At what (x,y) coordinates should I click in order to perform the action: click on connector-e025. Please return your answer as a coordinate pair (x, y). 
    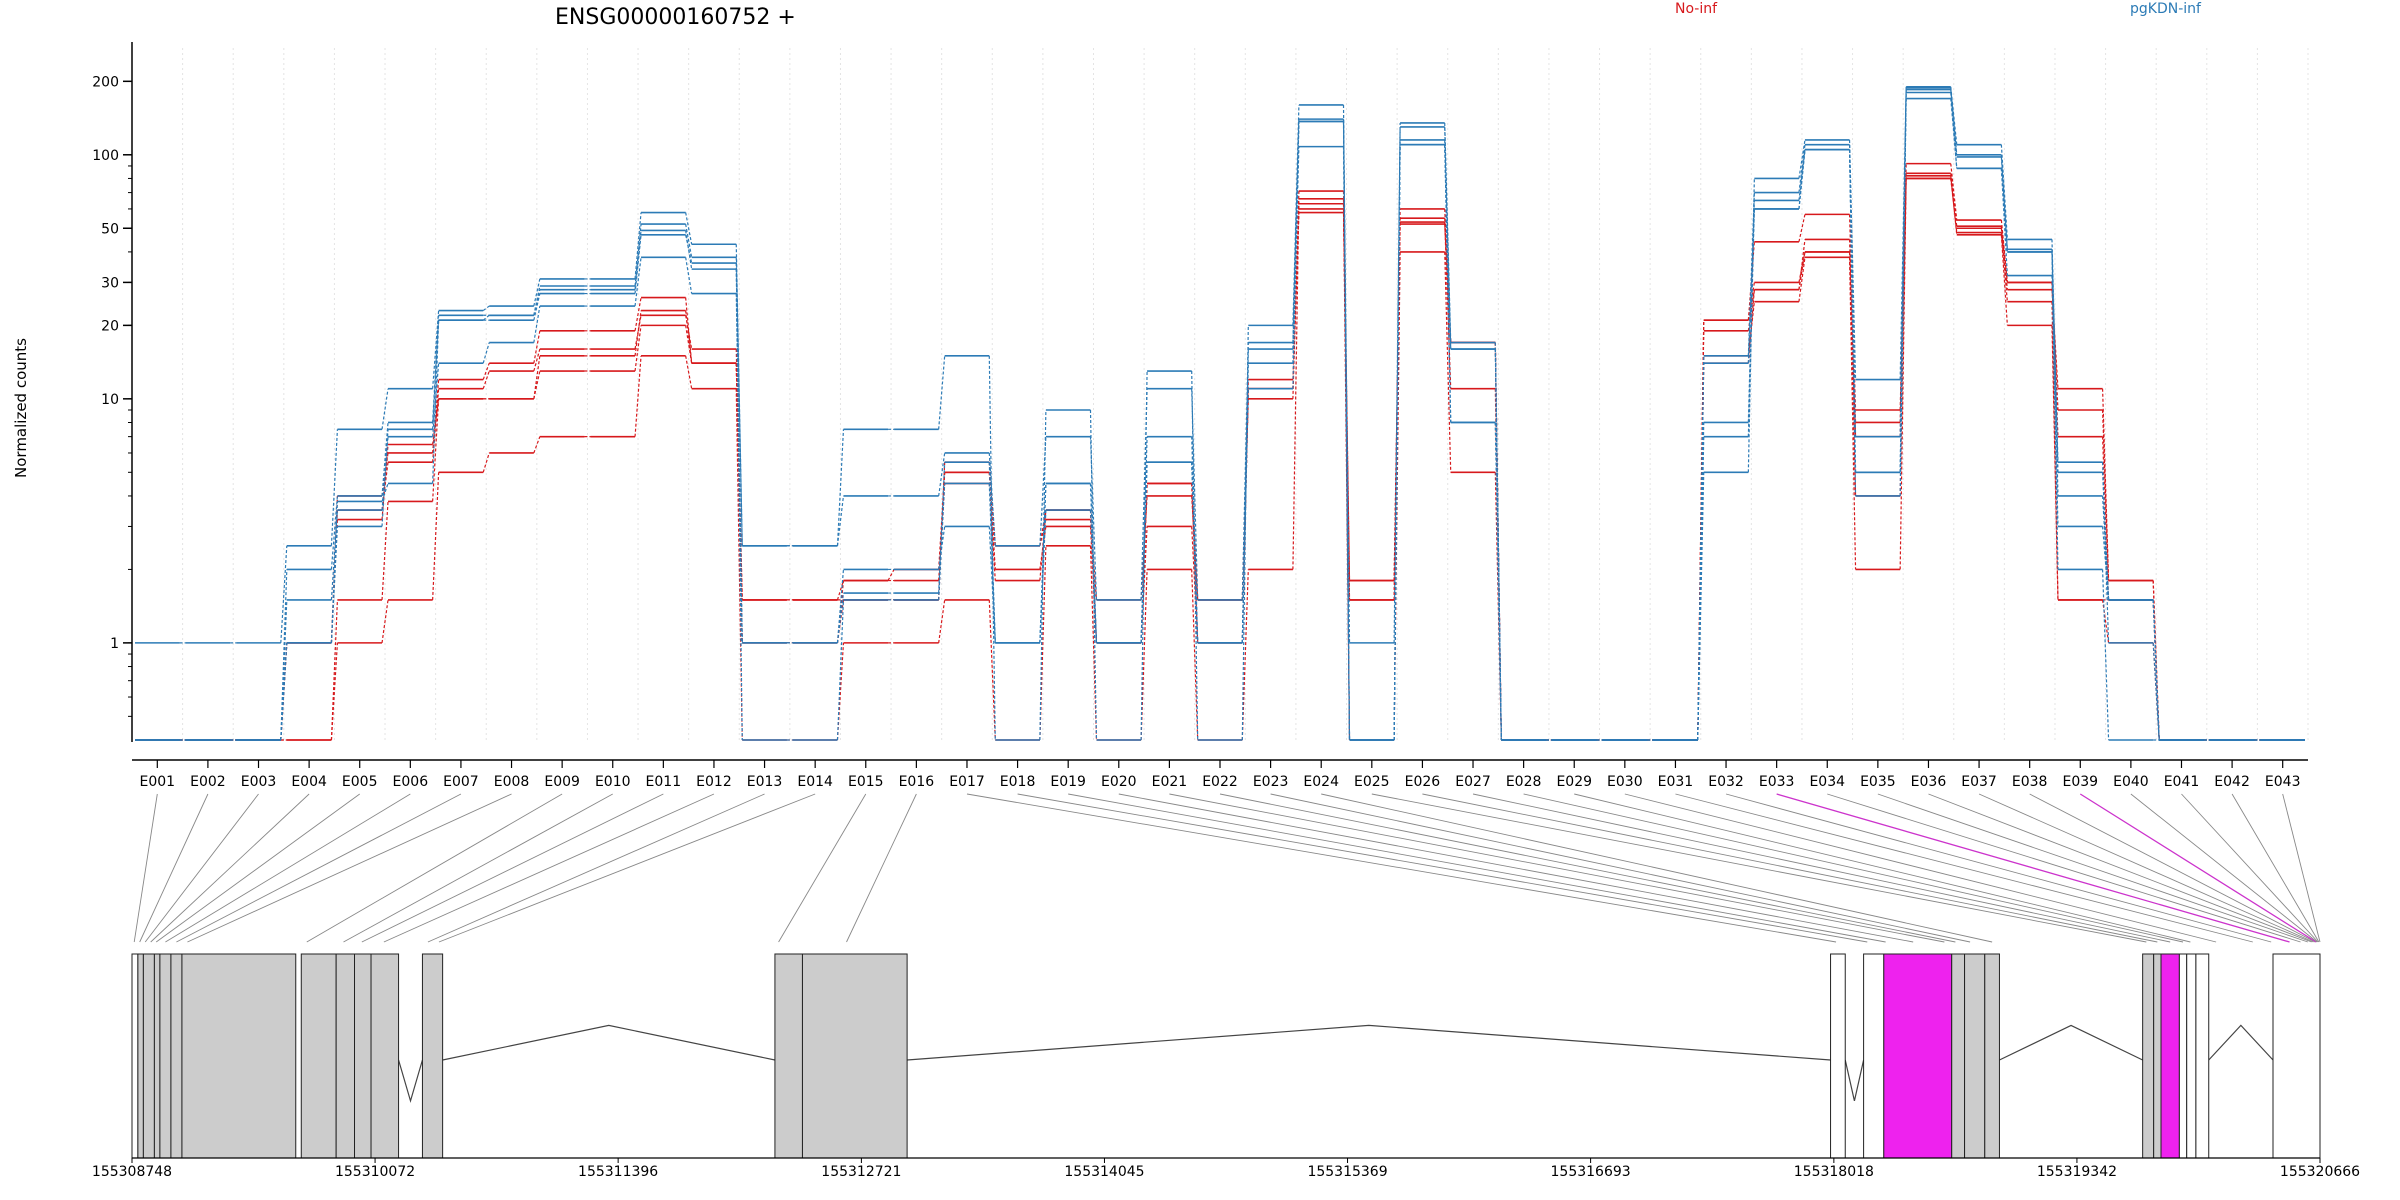
    Looking at the image, I should click on (1759, 868).